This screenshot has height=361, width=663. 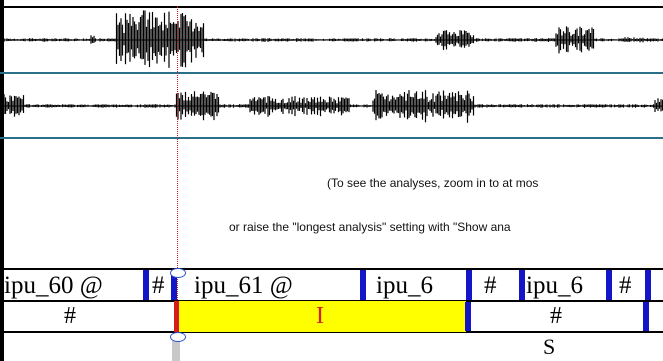 What do you see at coordinates (433, 183) in the screenshot?
I see `analysis-hint-line-1: (To see the analyses, zoom in to at mos` at bounding box center [433, 183].